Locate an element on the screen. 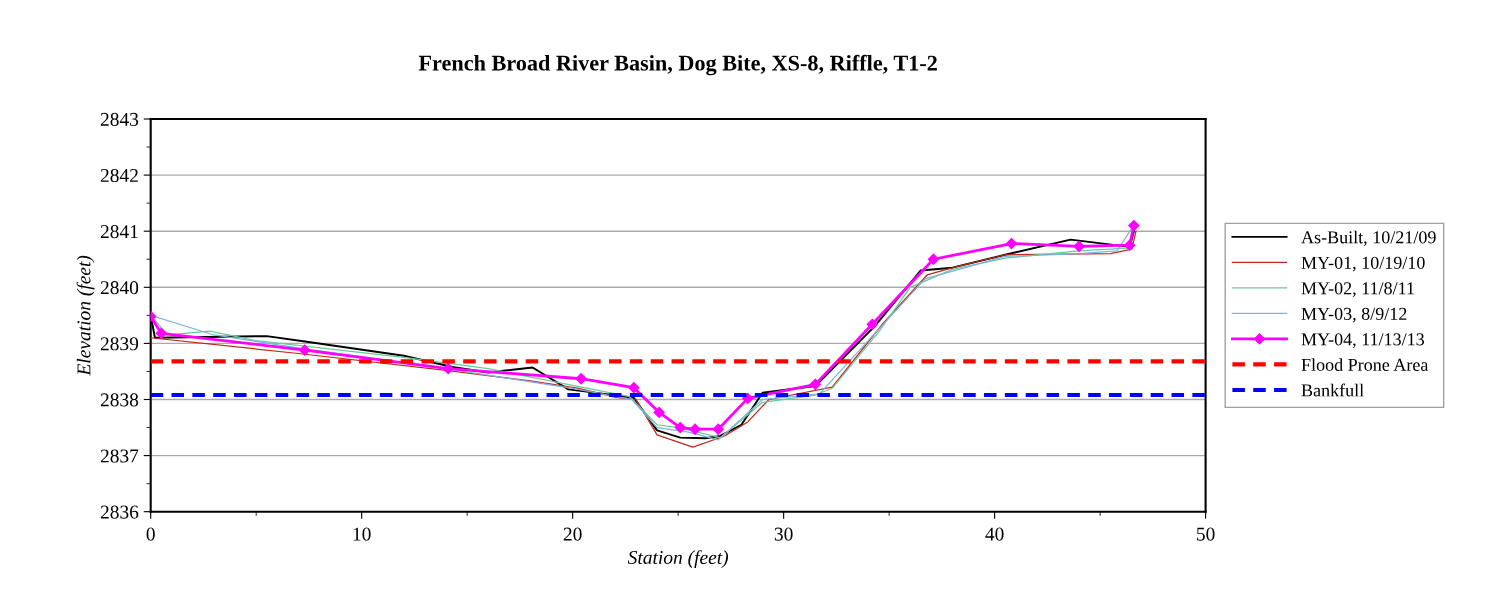 This screenshot has height=595, width=1507. legend-label: MY-04, 11/13/13 is located at coordinates (1363, 341).